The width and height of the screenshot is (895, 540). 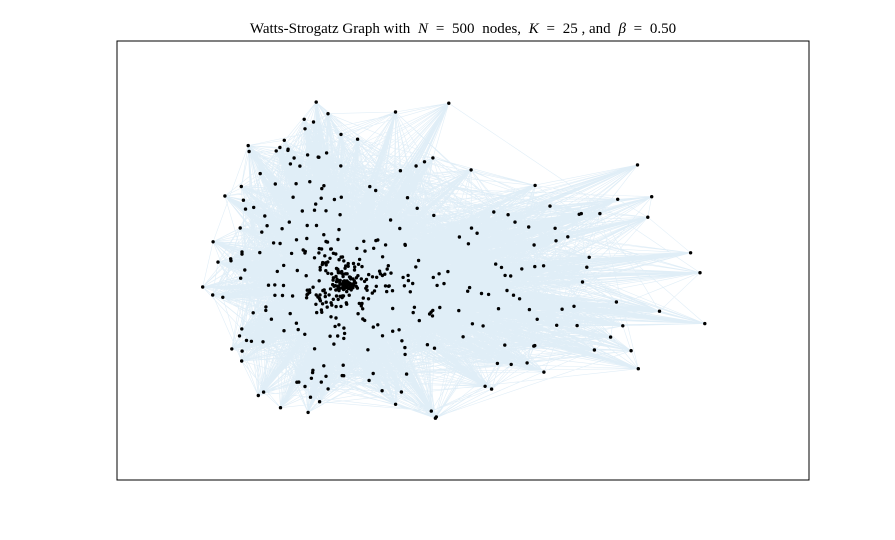 What do you see at coordinates (638, 29) in the screenshot?
I see `title-text: =` at bounding box center [638, 29].